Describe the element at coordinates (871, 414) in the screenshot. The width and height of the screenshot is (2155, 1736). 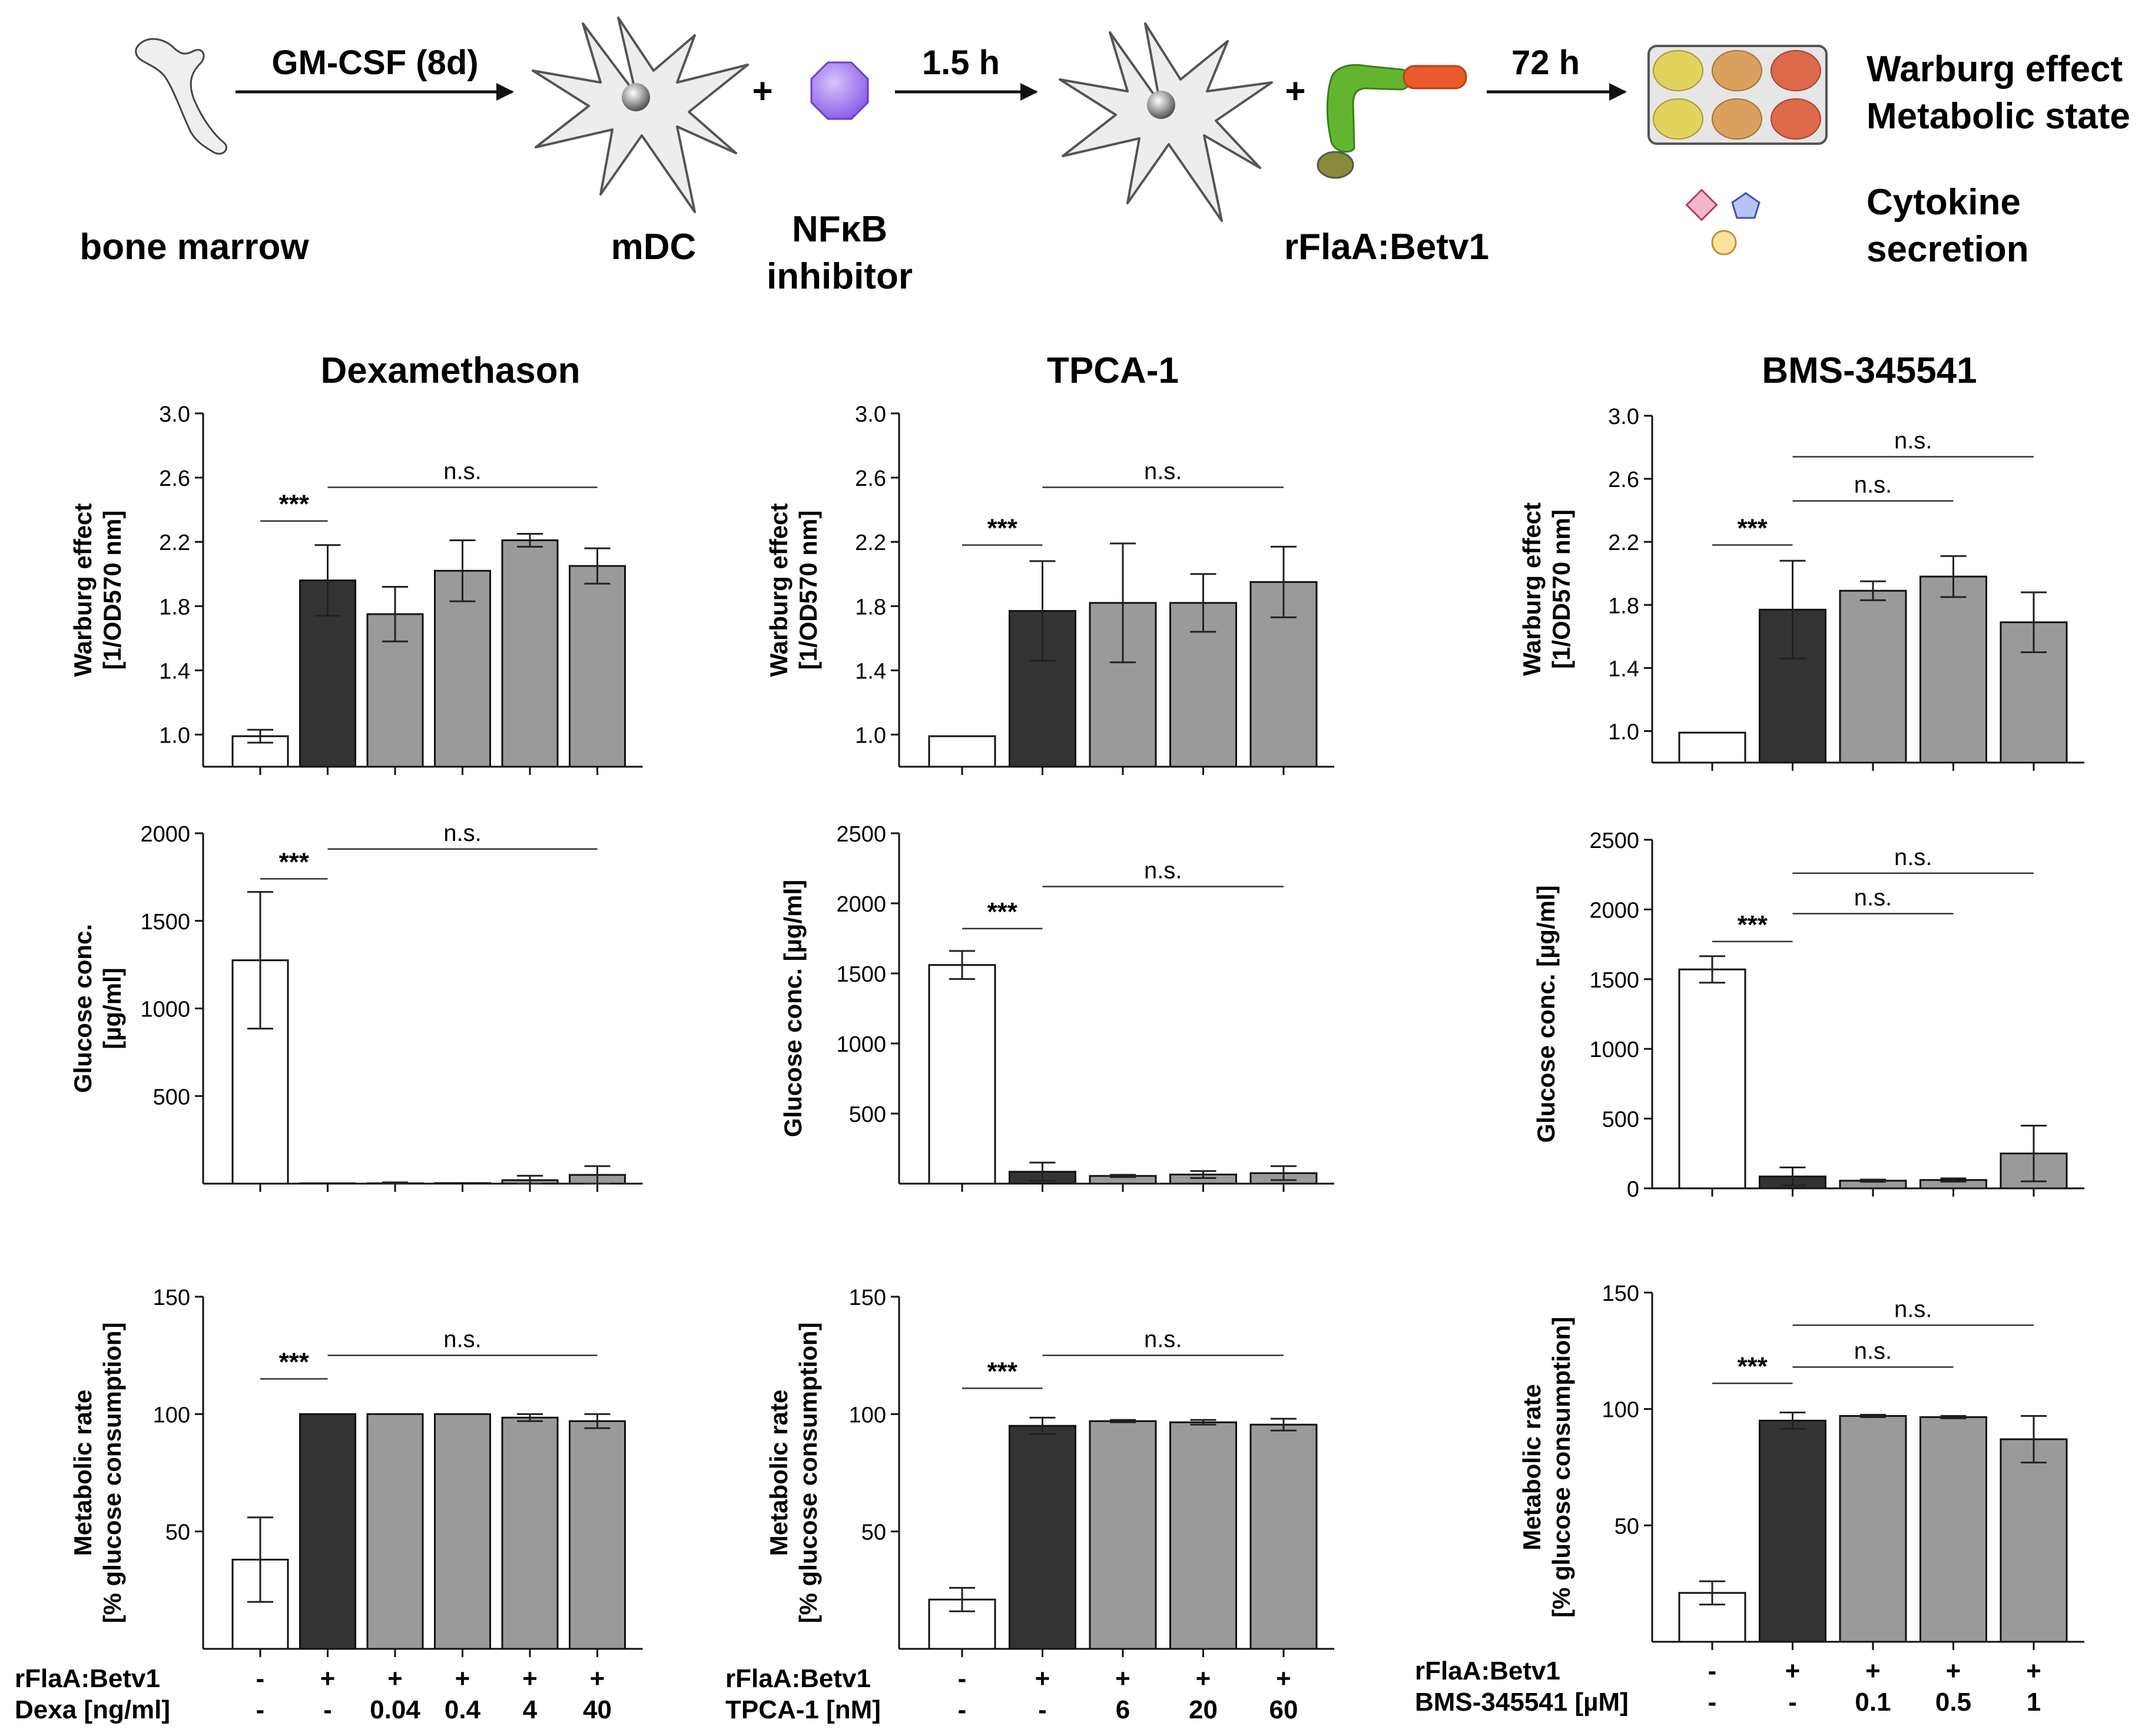
I see `y-tick-label: 3.0` at that location.